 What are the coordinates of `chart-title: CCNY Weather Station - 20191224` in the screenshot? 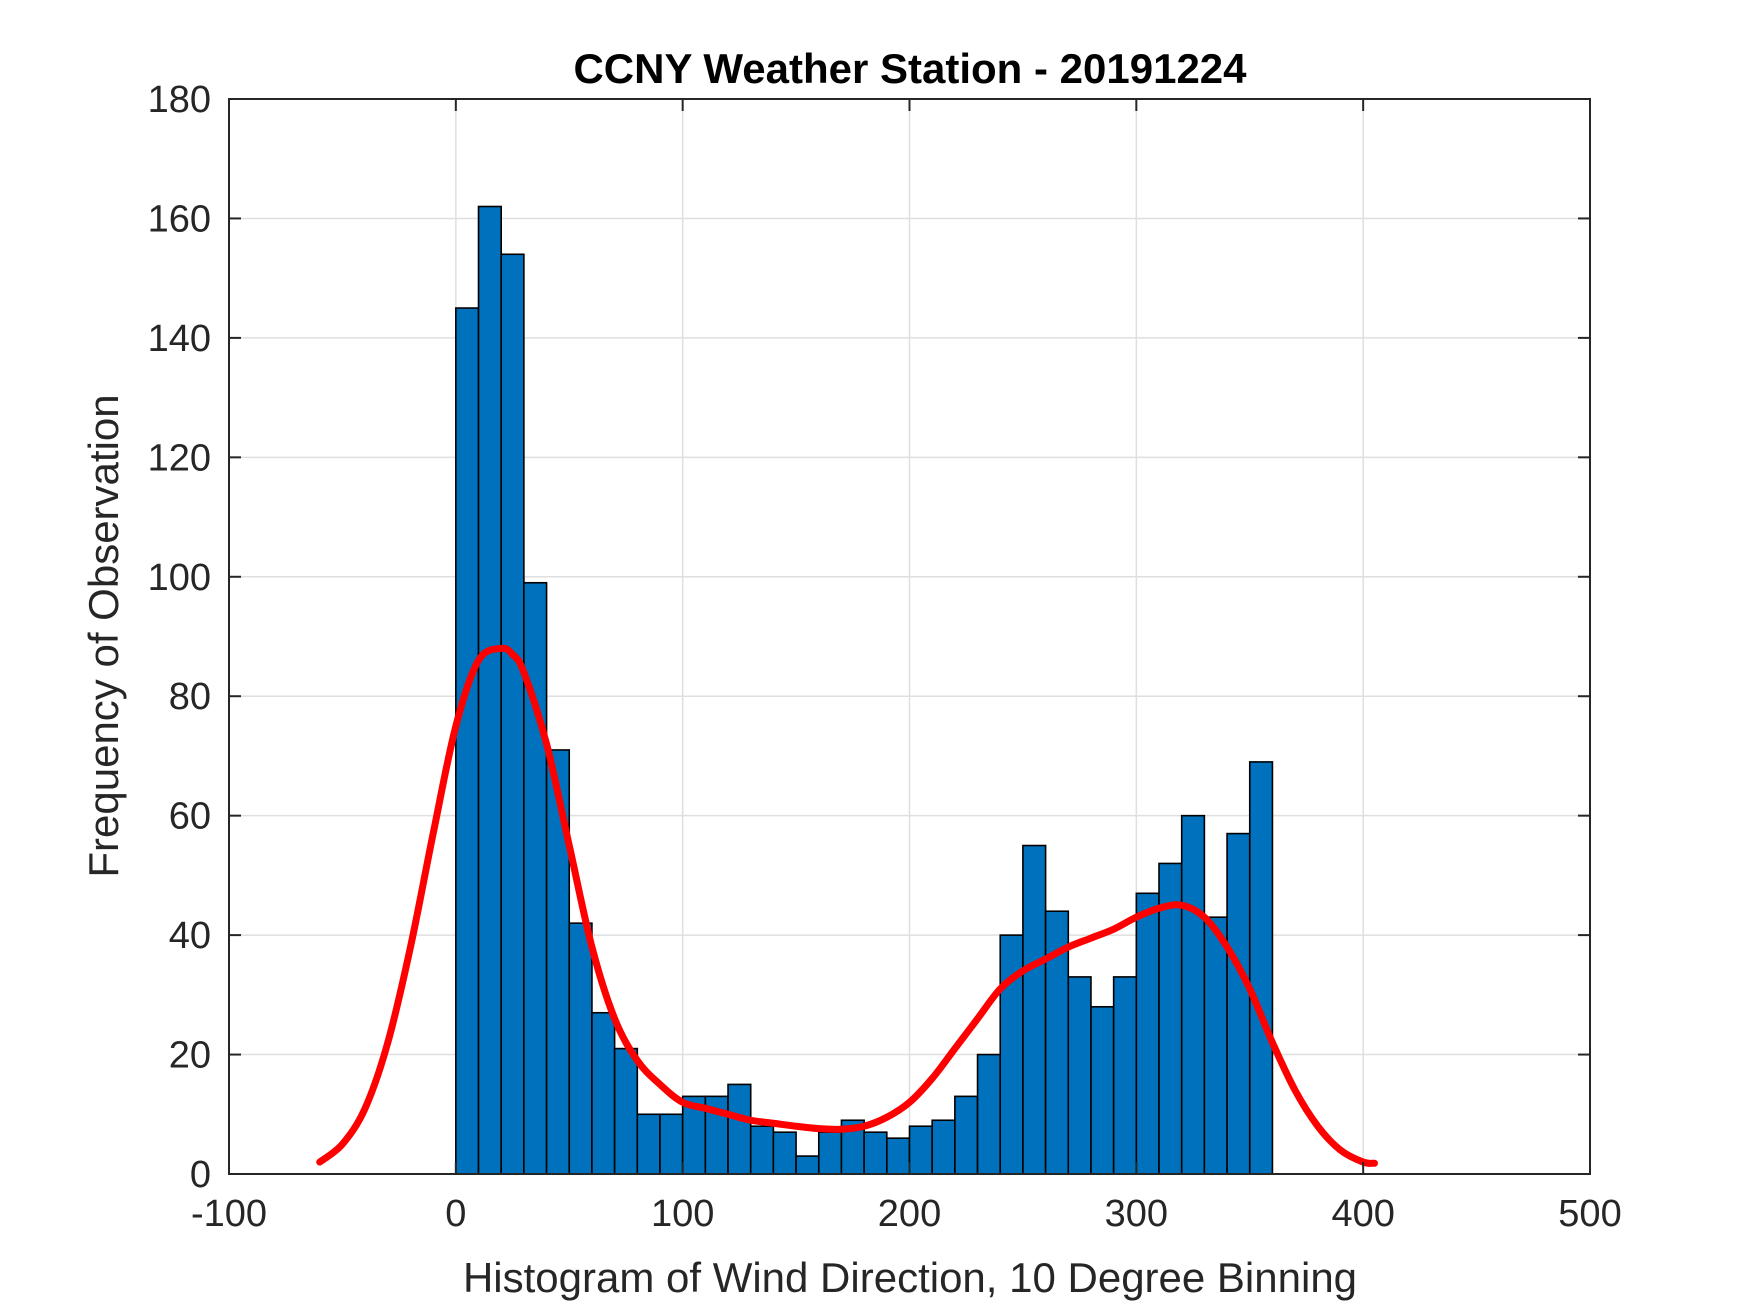 It's located at (910, 68).